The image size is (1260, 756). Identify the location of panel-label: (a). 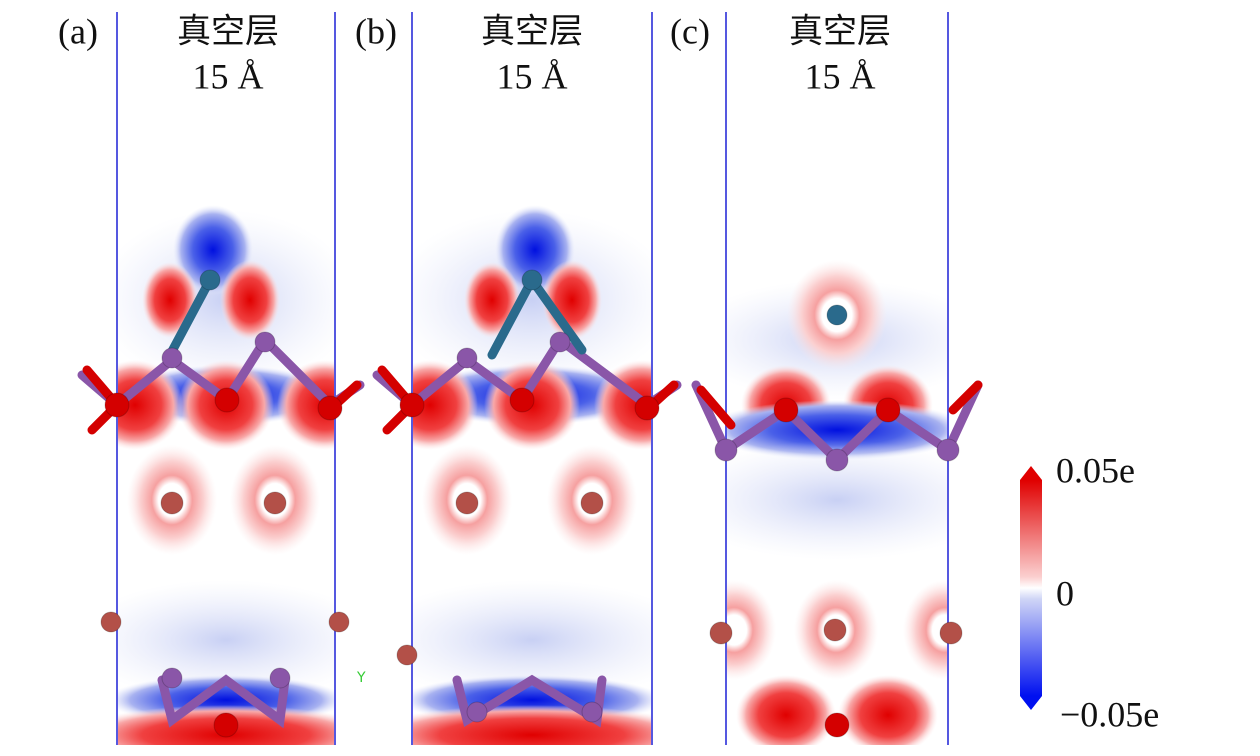
(78, 31).